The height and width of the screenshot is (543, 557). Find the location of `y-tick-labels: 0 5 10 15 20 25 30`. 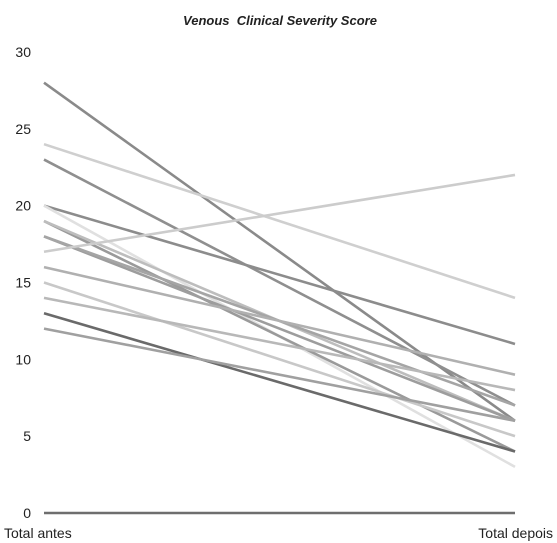

y-tick-labels: 0 5 10 15 20 25 30 is located at coordinates (23, 282).